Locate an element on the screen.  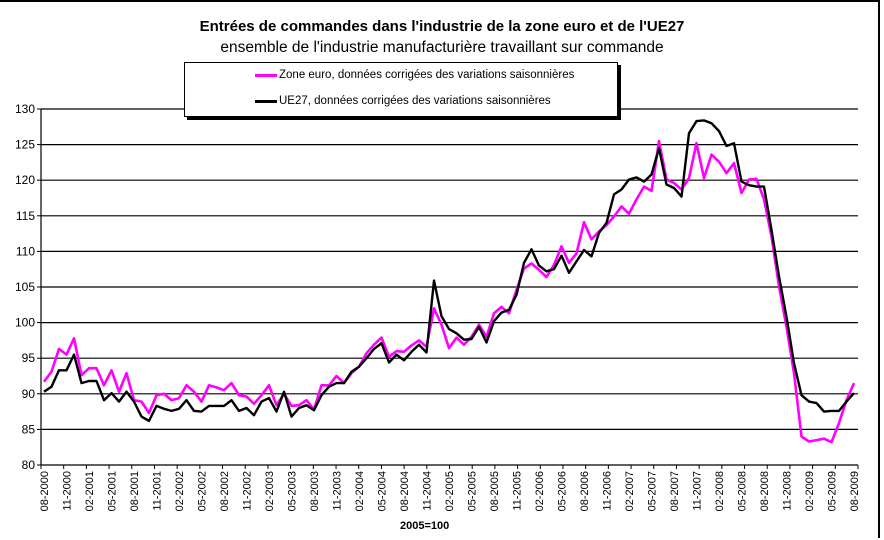
x-tick-label: 02-2004 is located at coordinates (360, 491).